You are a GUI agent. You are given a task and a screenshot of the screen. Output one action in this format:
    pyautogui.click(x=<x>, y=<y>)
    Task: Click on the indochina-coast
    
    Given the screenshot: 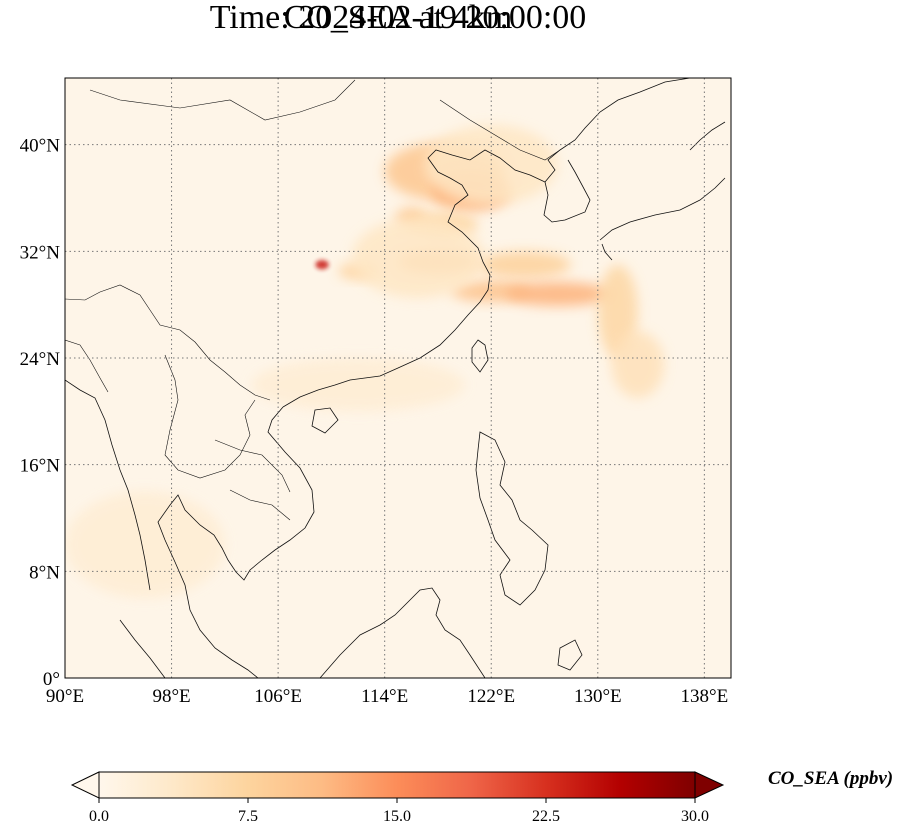 What is the action you would take?
    pyautogui.click(x=236, y=542)
    